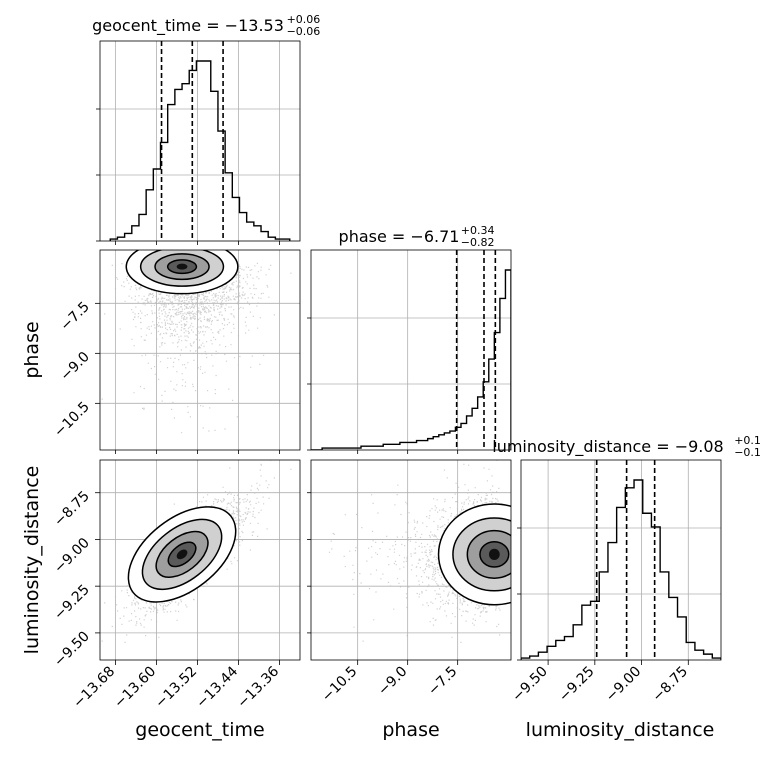  I want to click on scatter-panel-geocent_time-phase, so click(200, 350).